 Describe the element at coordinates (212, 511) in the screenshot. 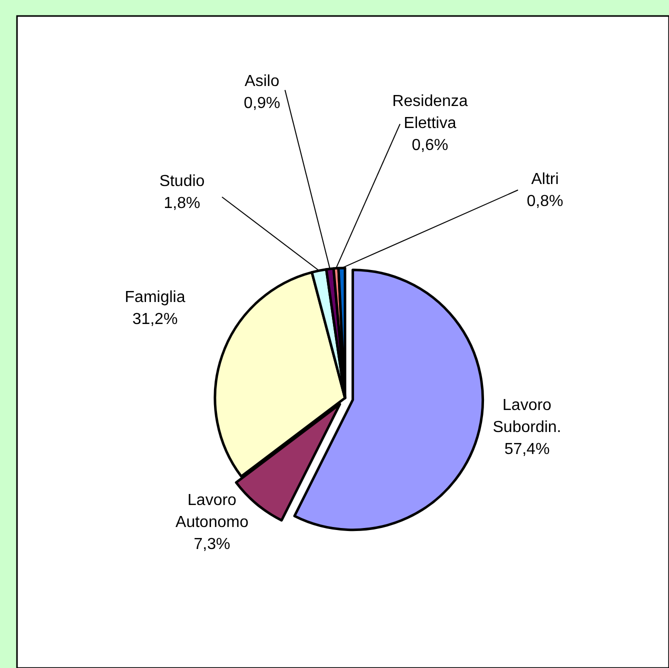

I see `slice-label: Lavoro Autonomo` at that location.